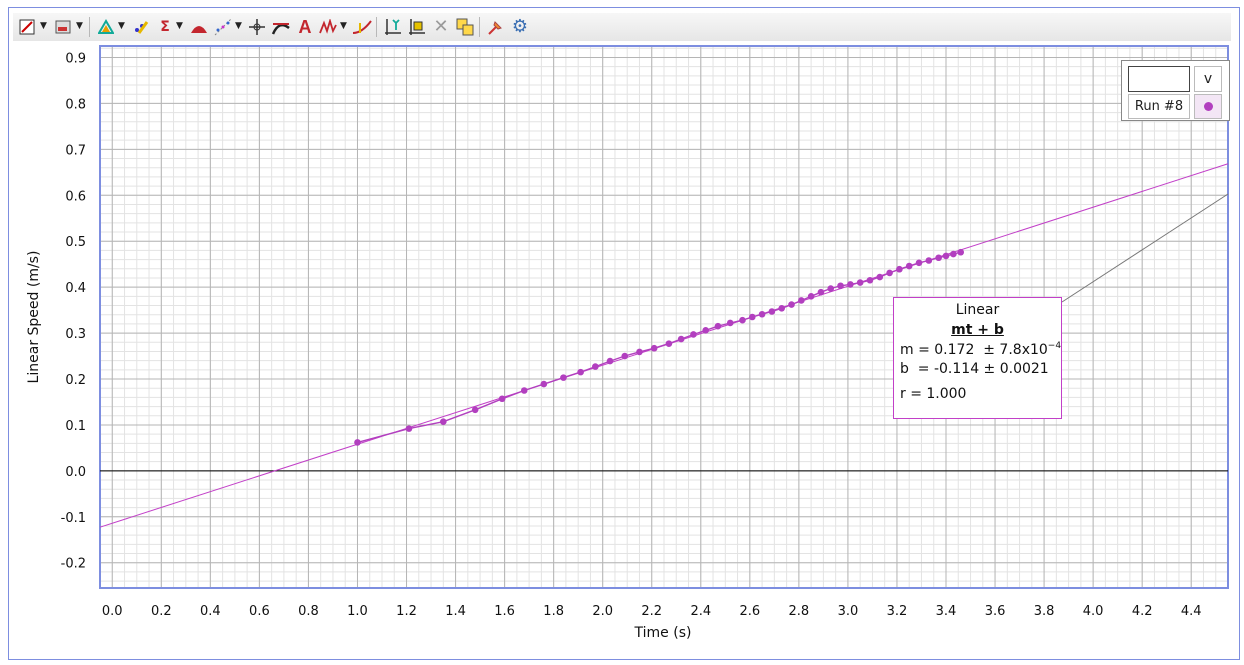 The image size is (1244, 665). Describe the element at coordinates (897, 611) in the screenshot. I see `x-tick-label: 3.2` at that location.